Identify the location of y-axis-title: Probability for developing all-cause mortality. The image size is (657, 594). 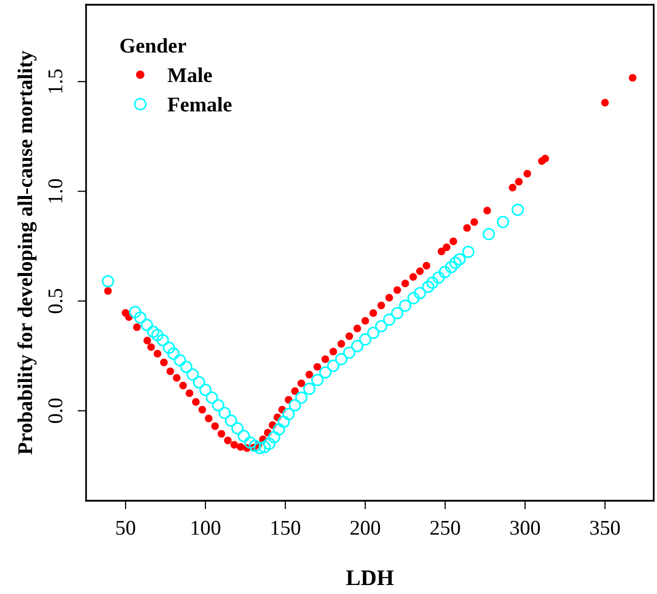
(27, 252).